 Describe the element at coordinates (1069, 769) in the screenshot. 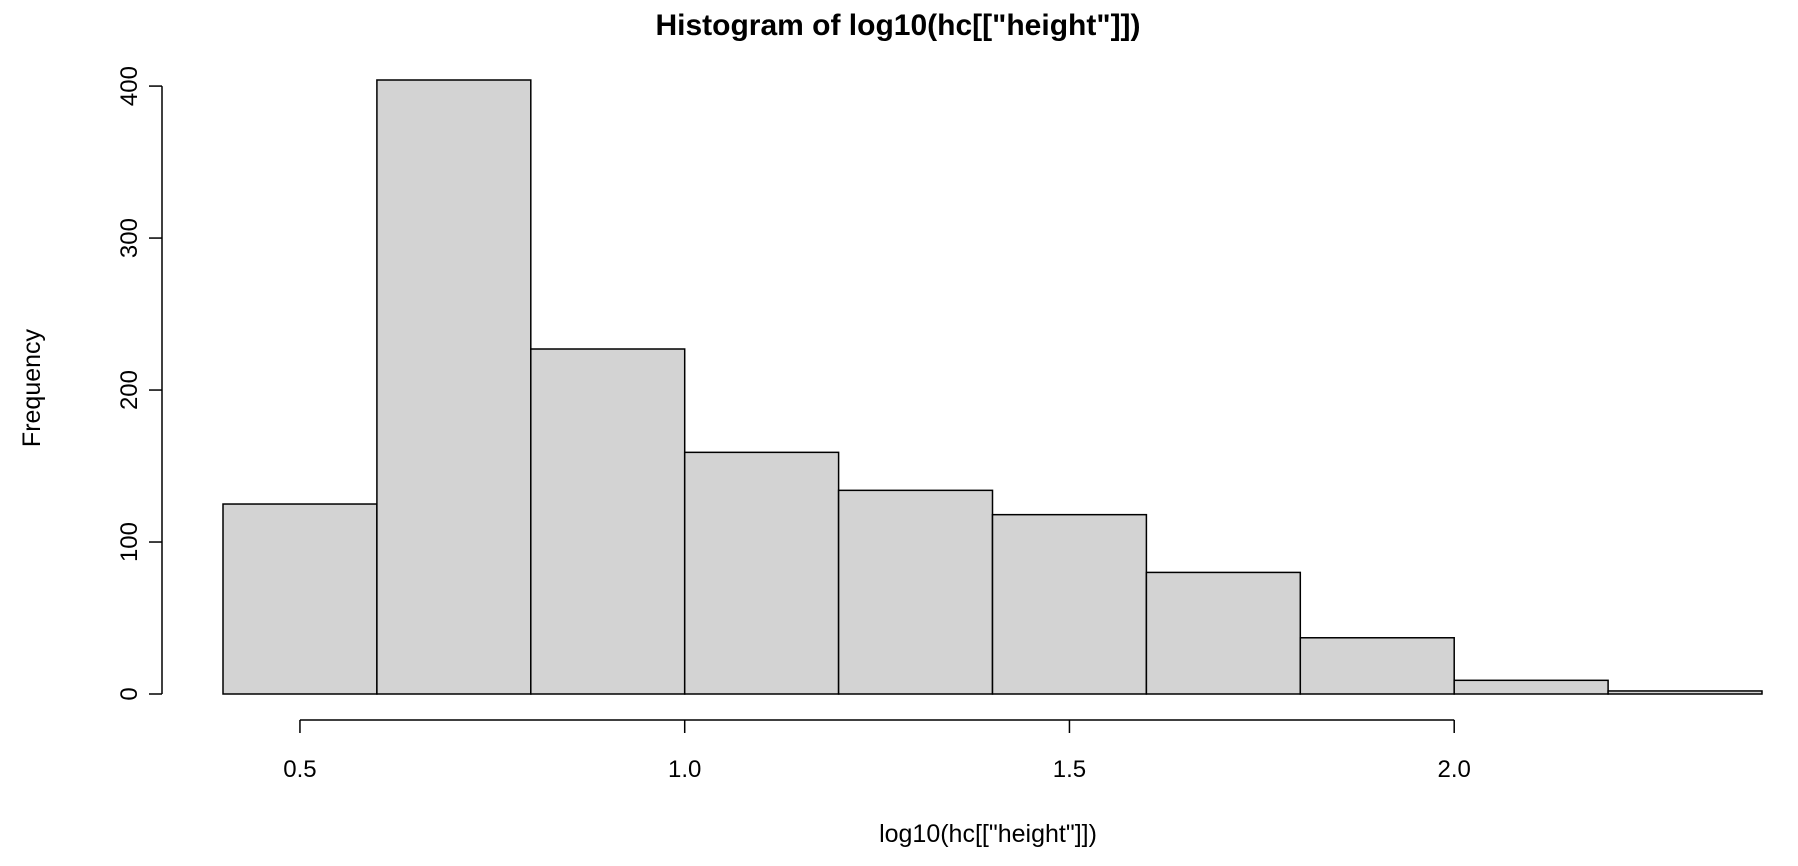

I see `x-tick-label: 1.5` at that location.